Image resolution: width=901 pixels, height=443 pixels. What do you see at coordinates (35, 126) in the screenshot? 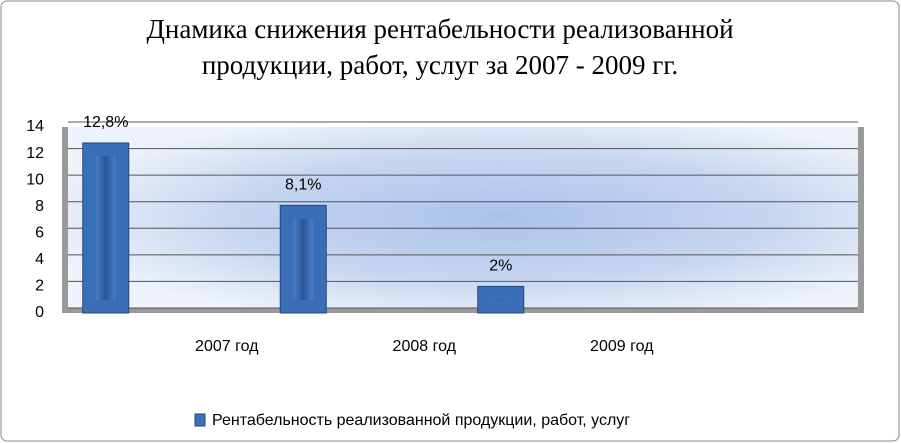
I see `y-tick-label: 14` at bounding box center [35, 126].